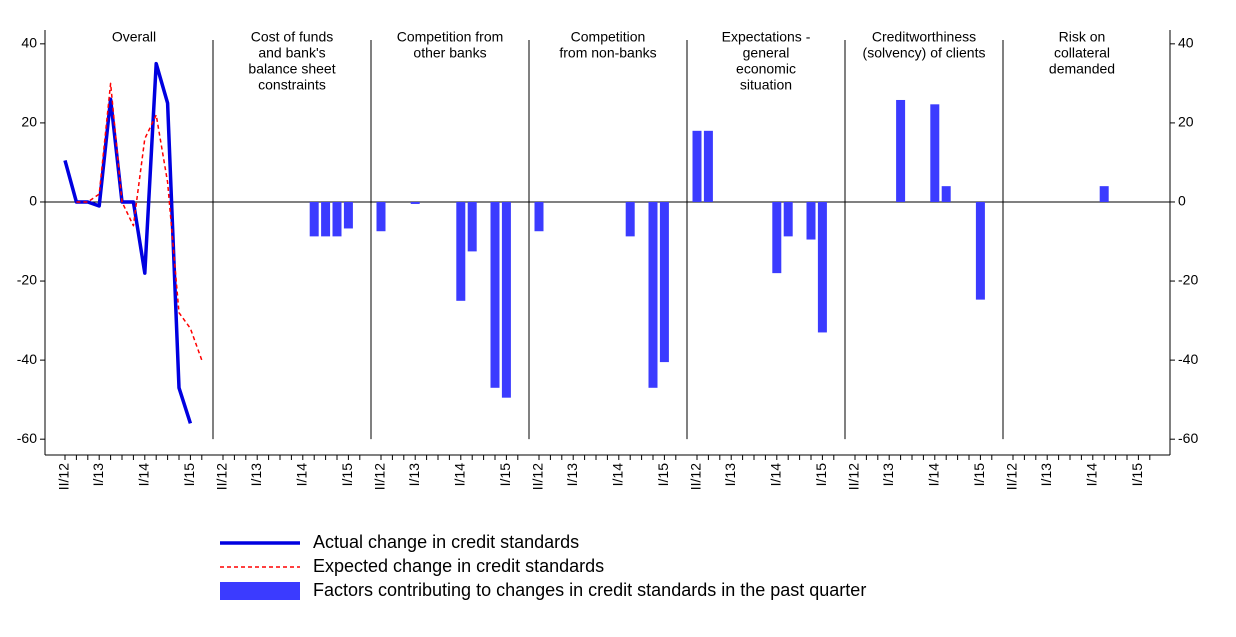  Describe the element at coordinates (1182, 201) in the screenshot. I see `y2-tick-label: 0` at that location.